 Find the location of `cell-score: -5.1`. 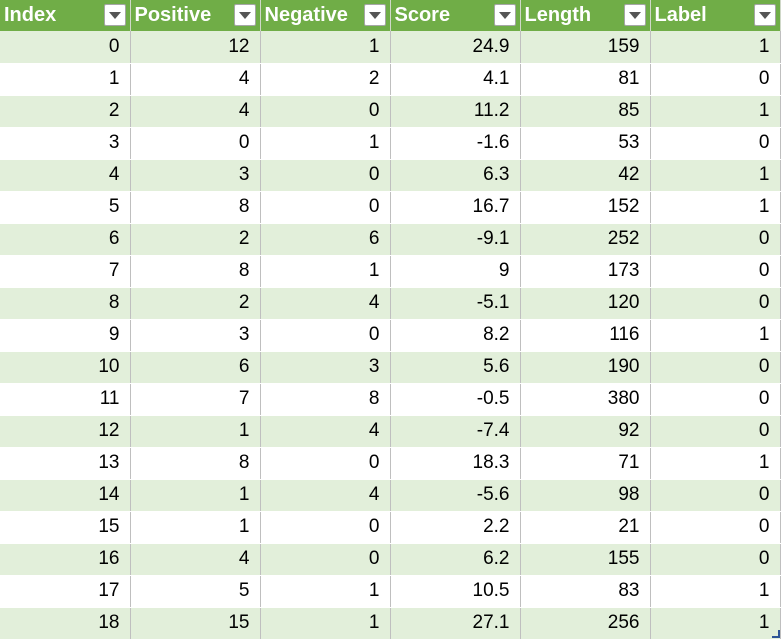

cell-score: -5.1 is located at coordinates (455, 303).